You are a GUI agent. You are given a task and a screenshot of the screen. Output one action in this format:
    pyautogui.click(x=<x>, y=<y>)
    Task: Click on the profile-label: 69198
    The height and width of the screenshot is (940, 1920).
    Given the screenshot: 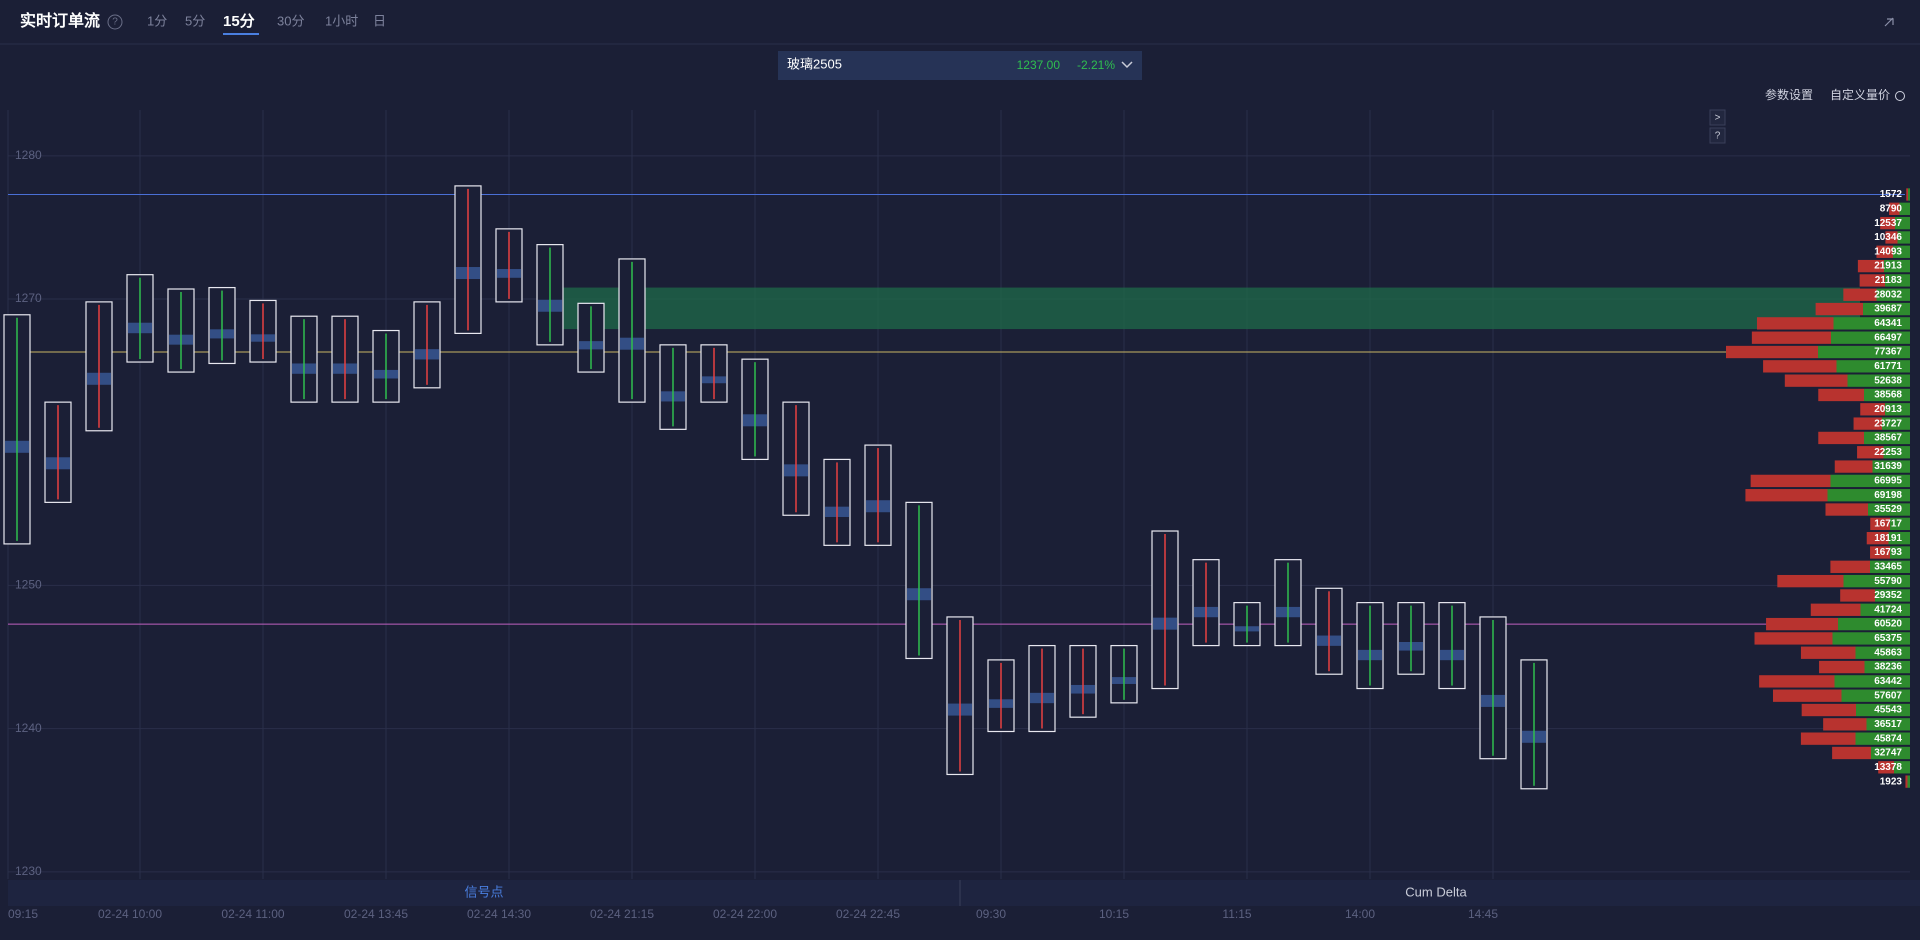 What is the action you would take?
    pyautogui.click(x=1888, y=495)
    